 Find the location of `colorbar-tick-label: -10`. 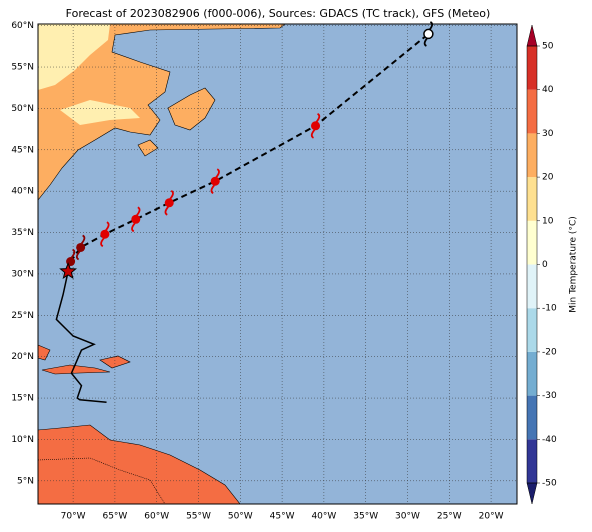

colorbar-tick-label: -10 is located at coordinates (549, 309).